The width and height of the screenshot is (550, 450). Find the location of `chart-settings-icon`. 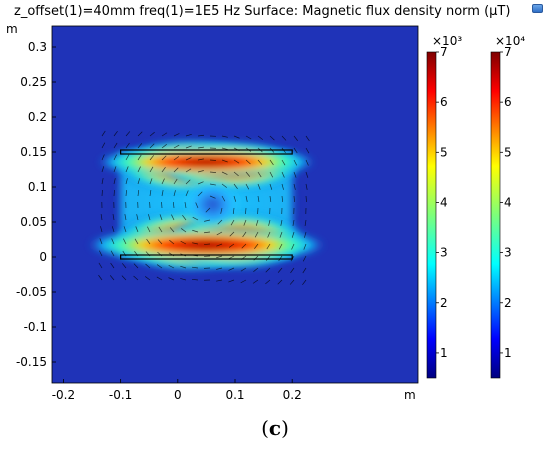

chart-settings-icon is located at coordinates (537, 8).